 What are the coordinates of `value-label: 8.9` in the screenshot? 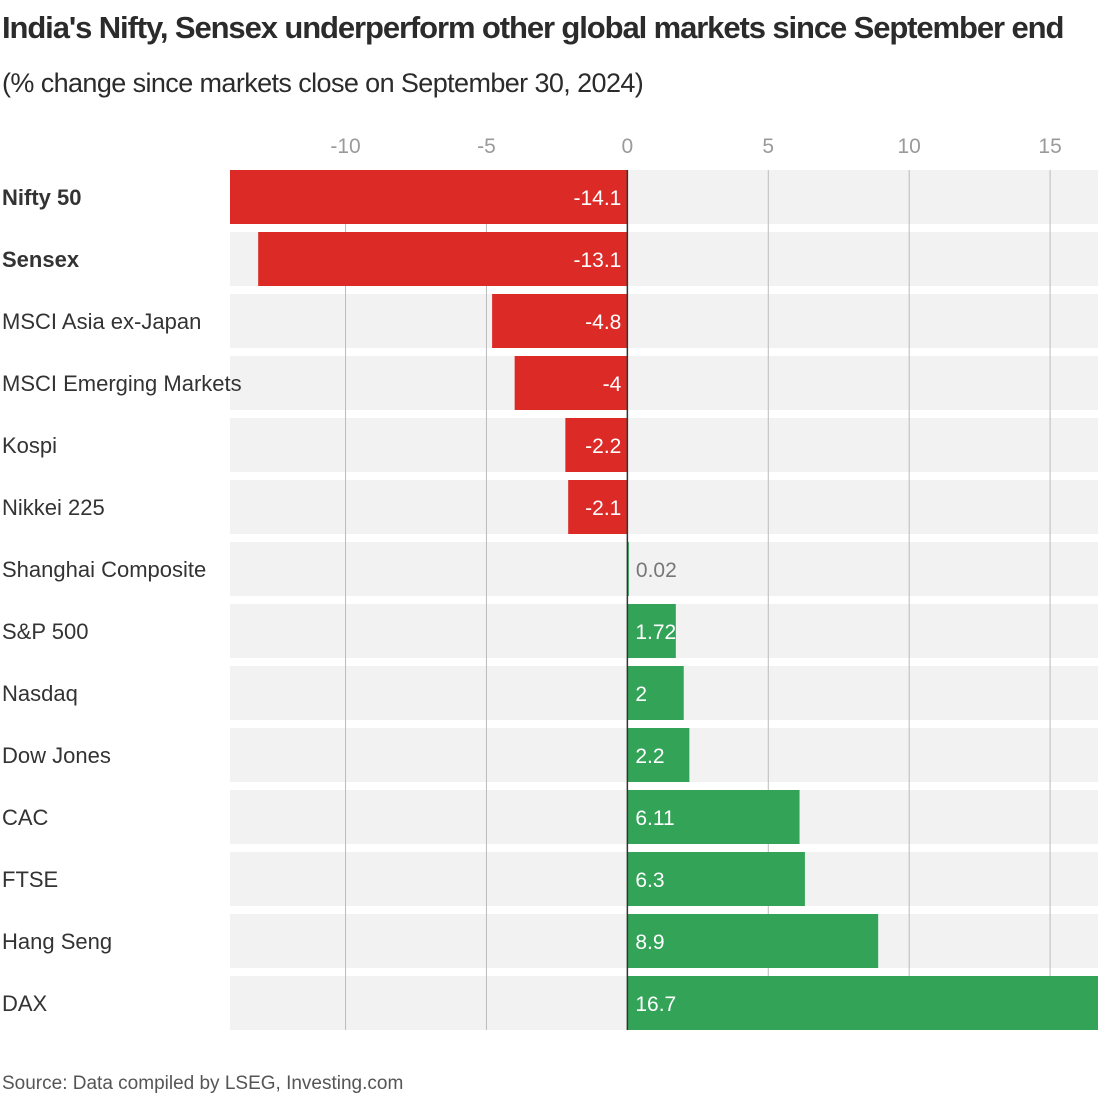 It's located at (649, 942).